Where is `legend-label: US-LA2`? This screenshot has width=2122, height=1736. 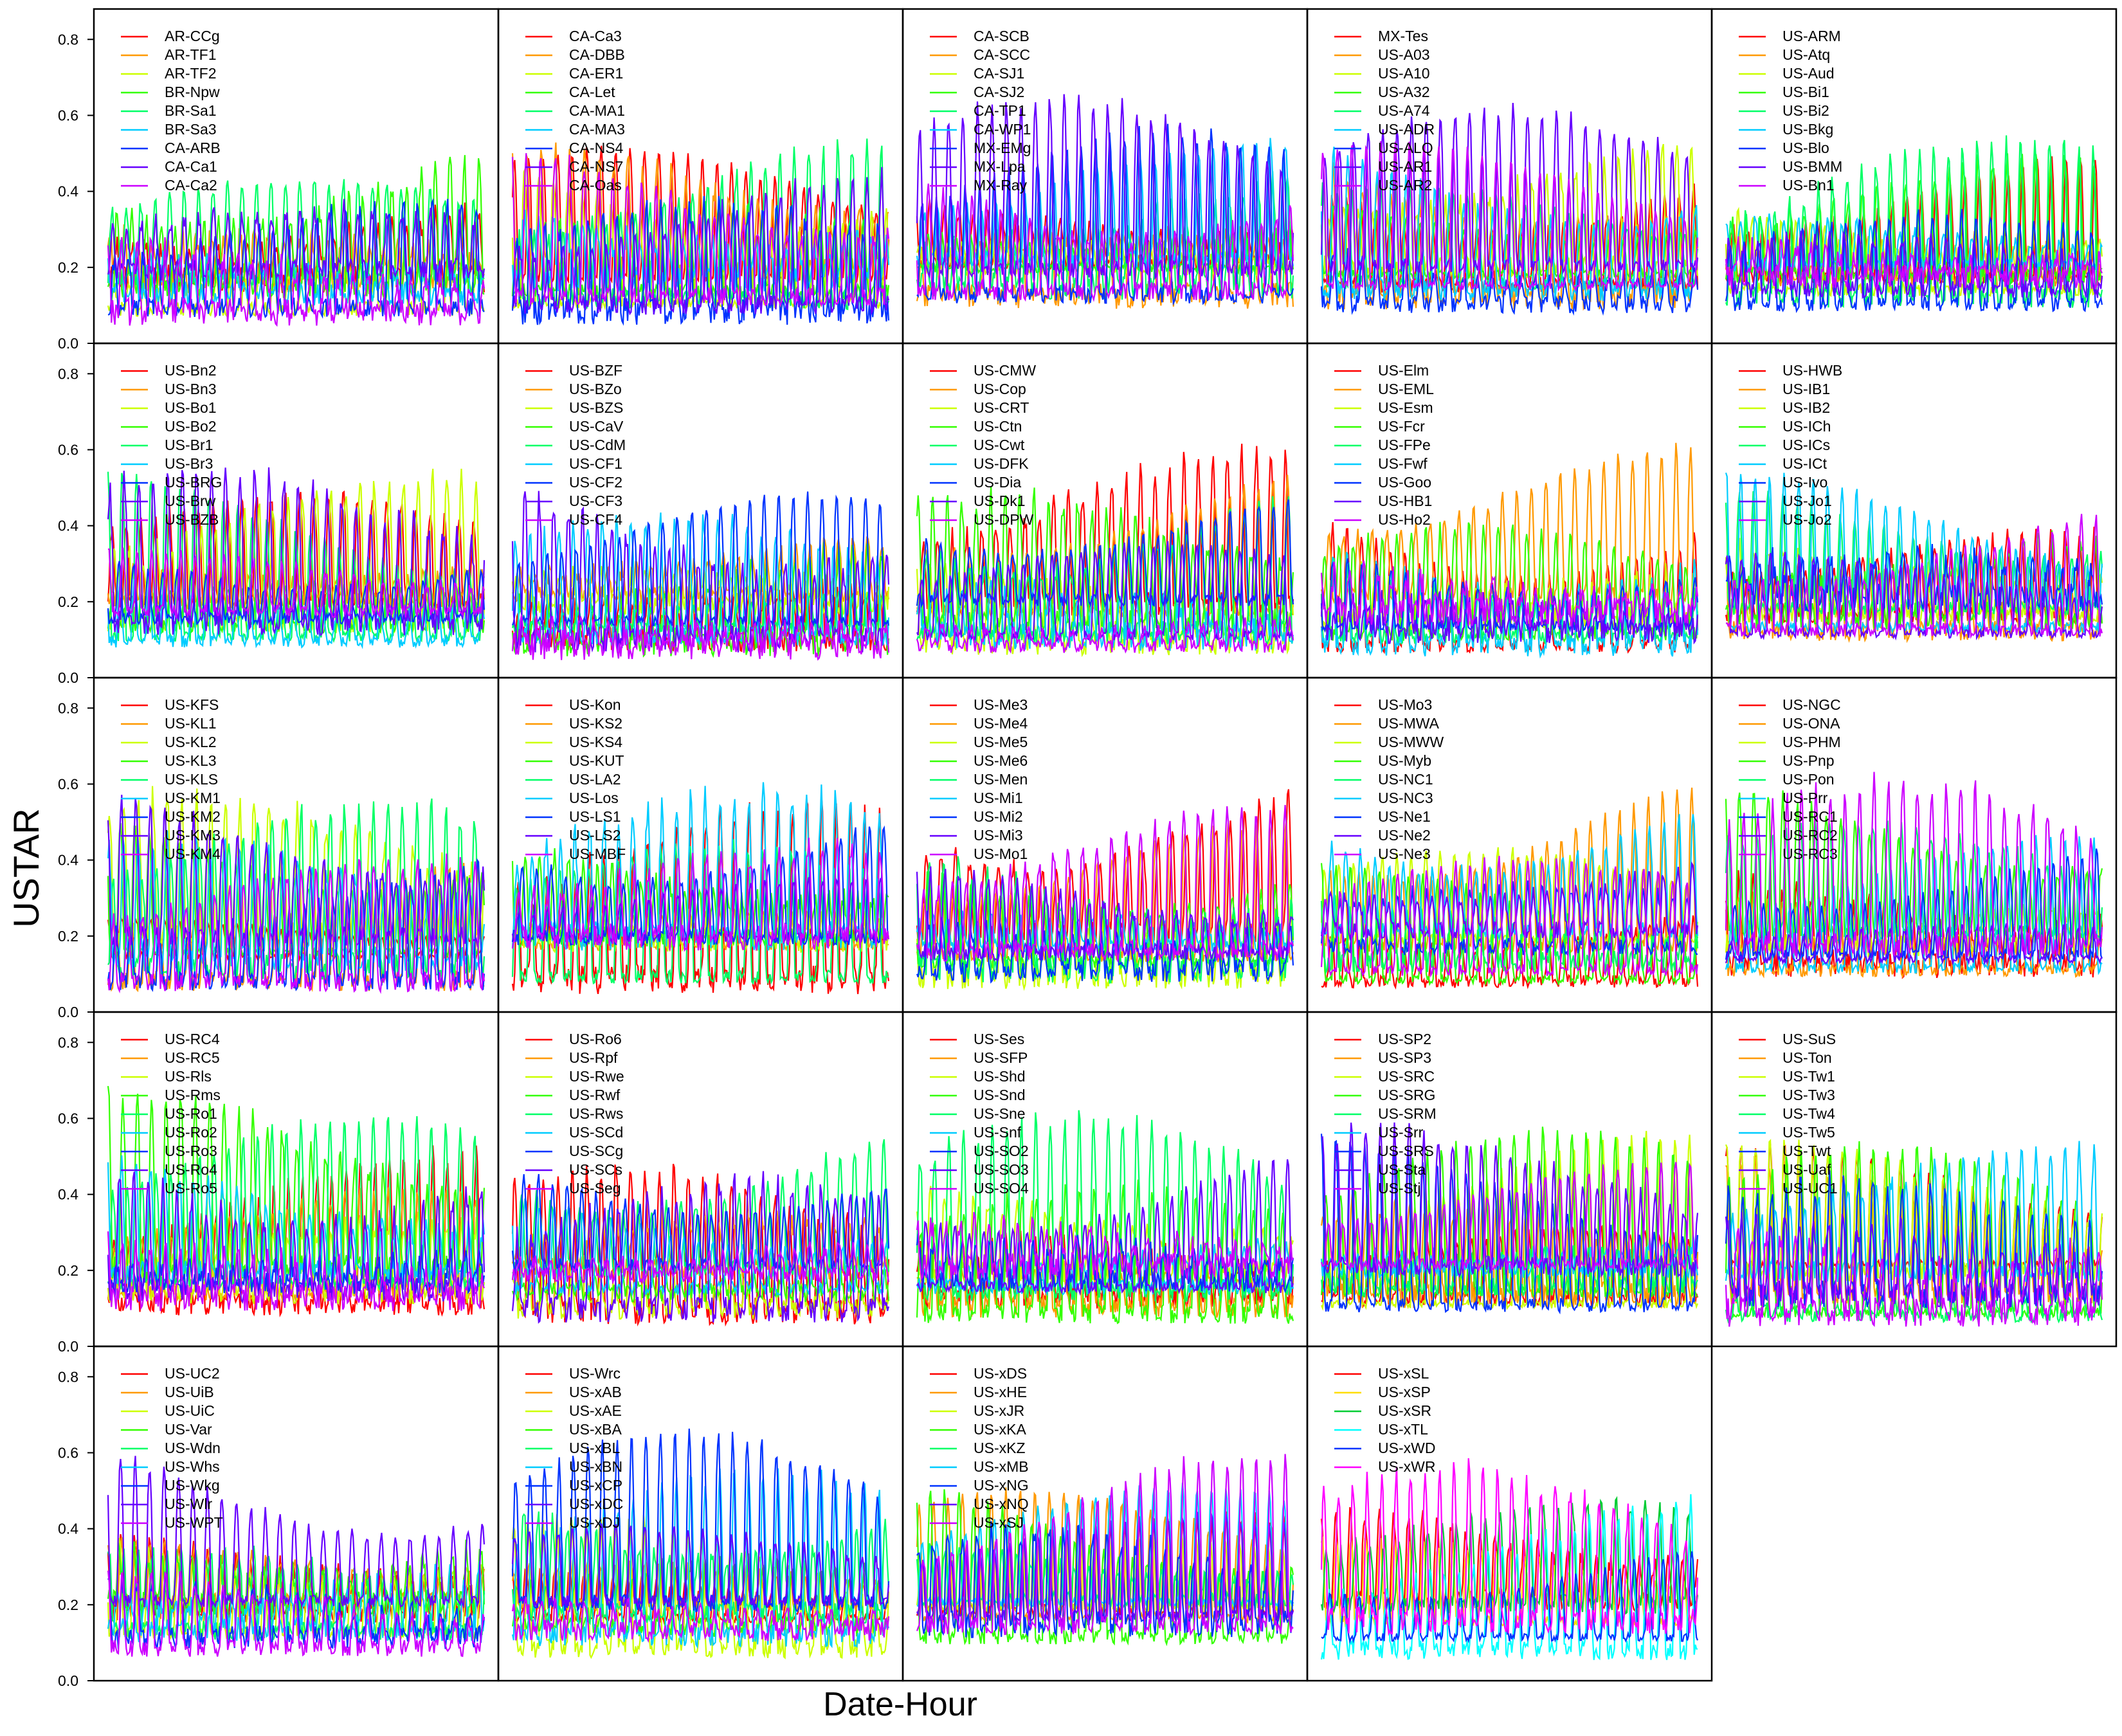
legend-label: US-LA2 is located at coordinates (595, 779).